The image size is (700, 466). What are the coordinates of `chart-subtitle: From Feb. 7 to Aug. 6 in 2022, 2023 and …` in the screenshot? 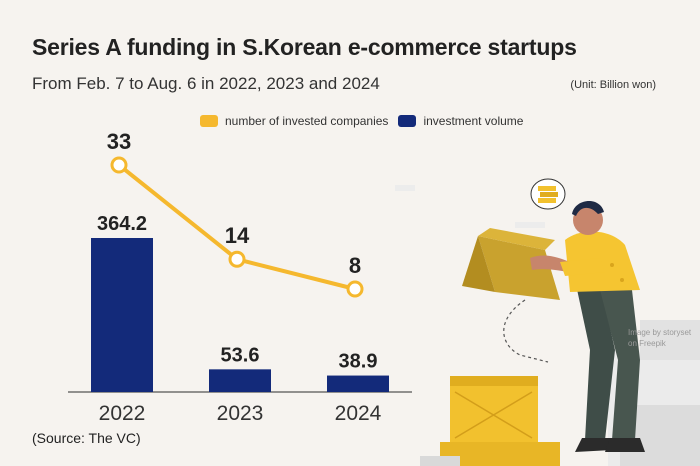 It's located at (206, 83).